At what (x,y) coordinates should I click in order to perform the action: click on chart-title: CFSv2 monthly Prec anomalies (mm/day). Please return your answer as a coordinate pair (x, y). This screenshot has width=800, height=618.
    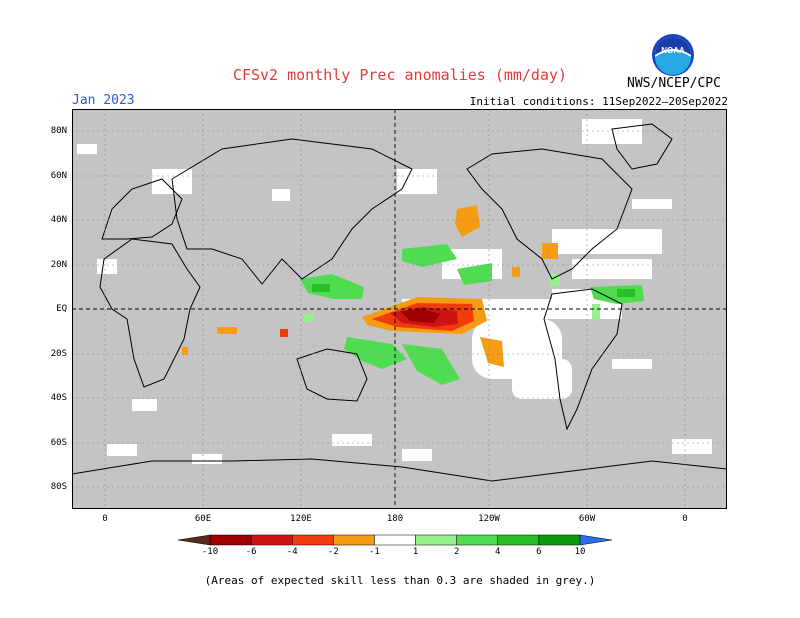
    Looking at the image, I should click on (400, 75).